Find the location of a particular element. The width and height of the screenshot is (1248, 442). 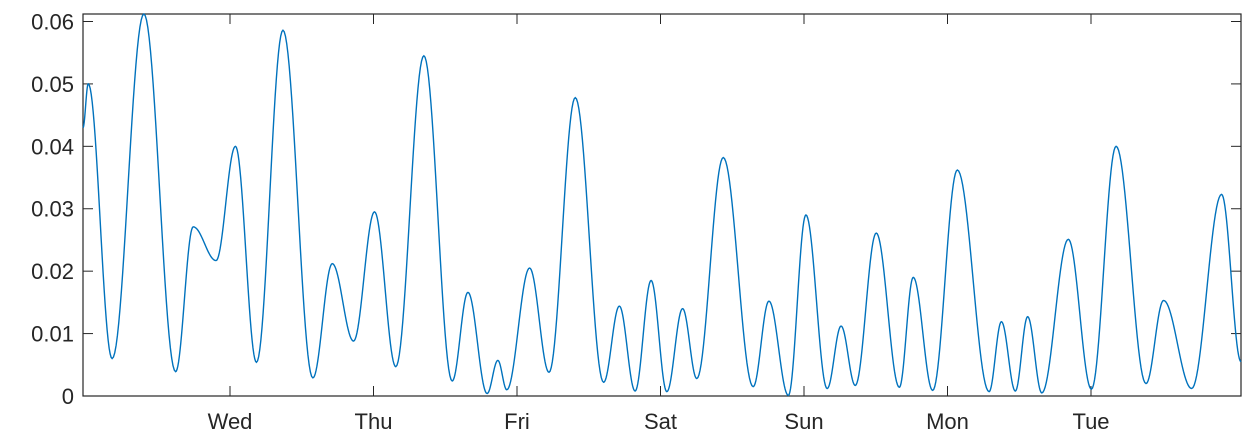

y-tick-label: 0.05 is located at coordinates (52, 84).